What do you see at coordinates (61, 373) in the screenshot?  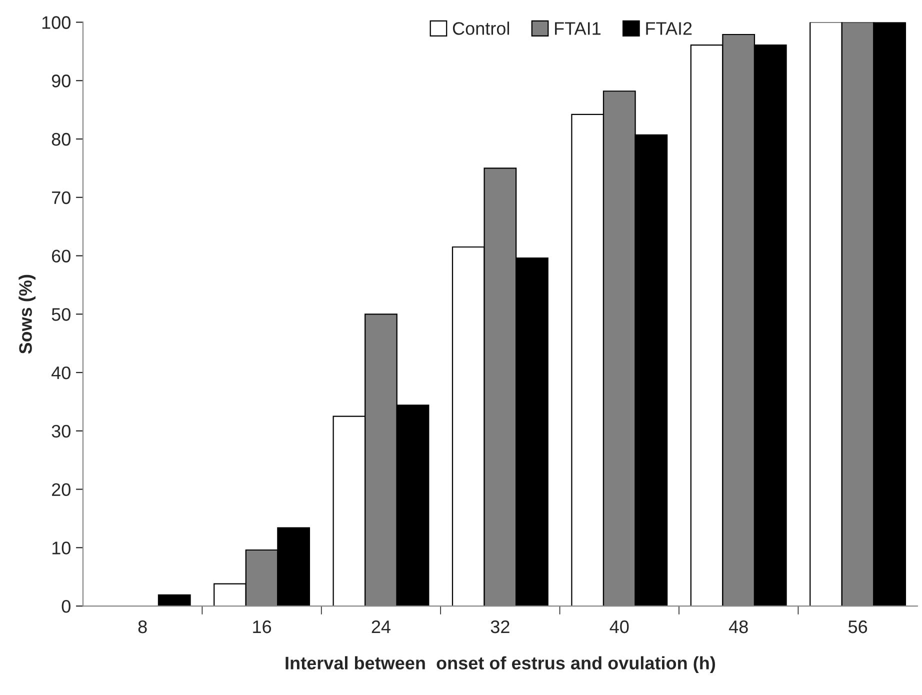 I see `y-tick-label: 40` at bounding box center [61, 373].